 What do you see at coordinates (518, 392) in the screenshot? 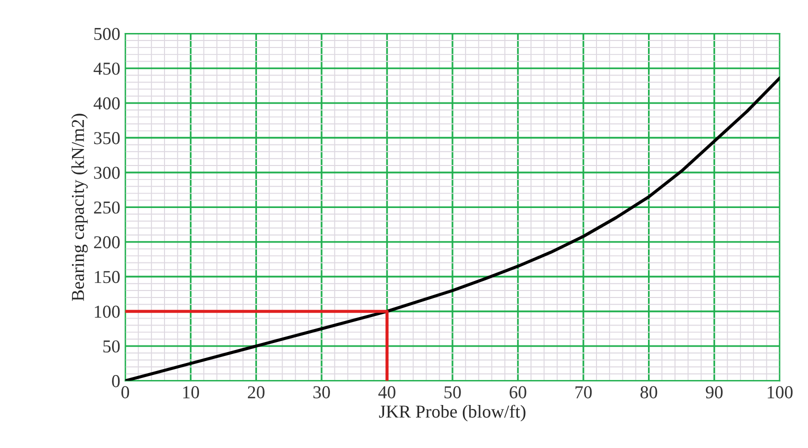
I see `x-tick-label: 60` at bounding box center [518, 392].